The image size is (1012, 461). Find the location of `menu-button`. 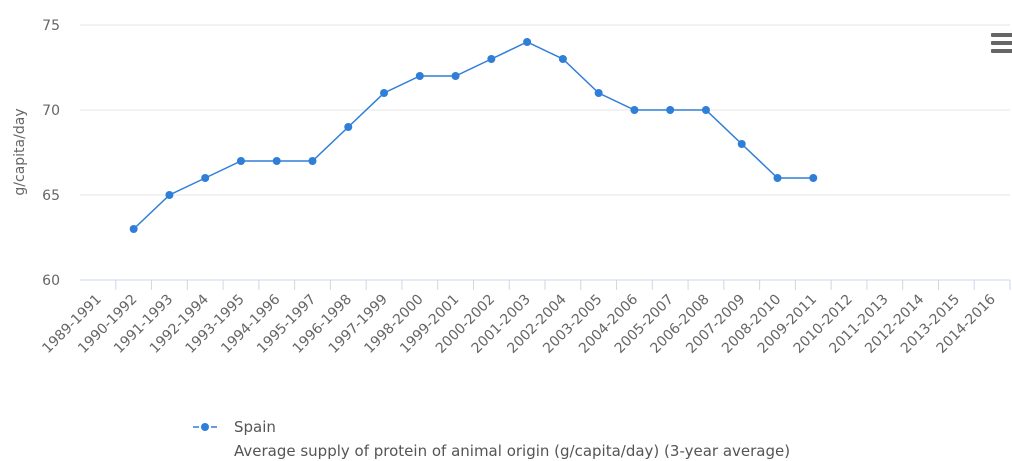

menu-button is located at coordinates (1001, 43).